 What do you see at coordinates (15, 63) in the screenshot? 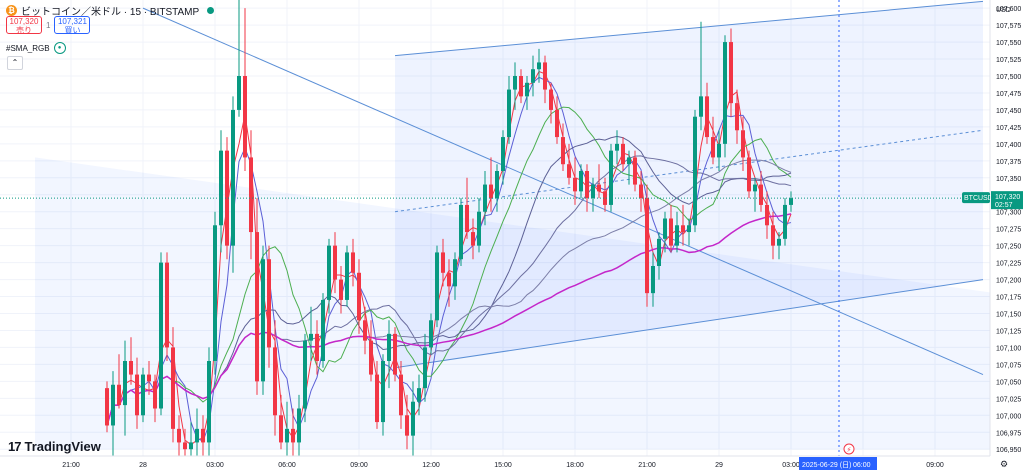
I see `chevron-up-icon: ⌃` at bounding box center [15, 63].